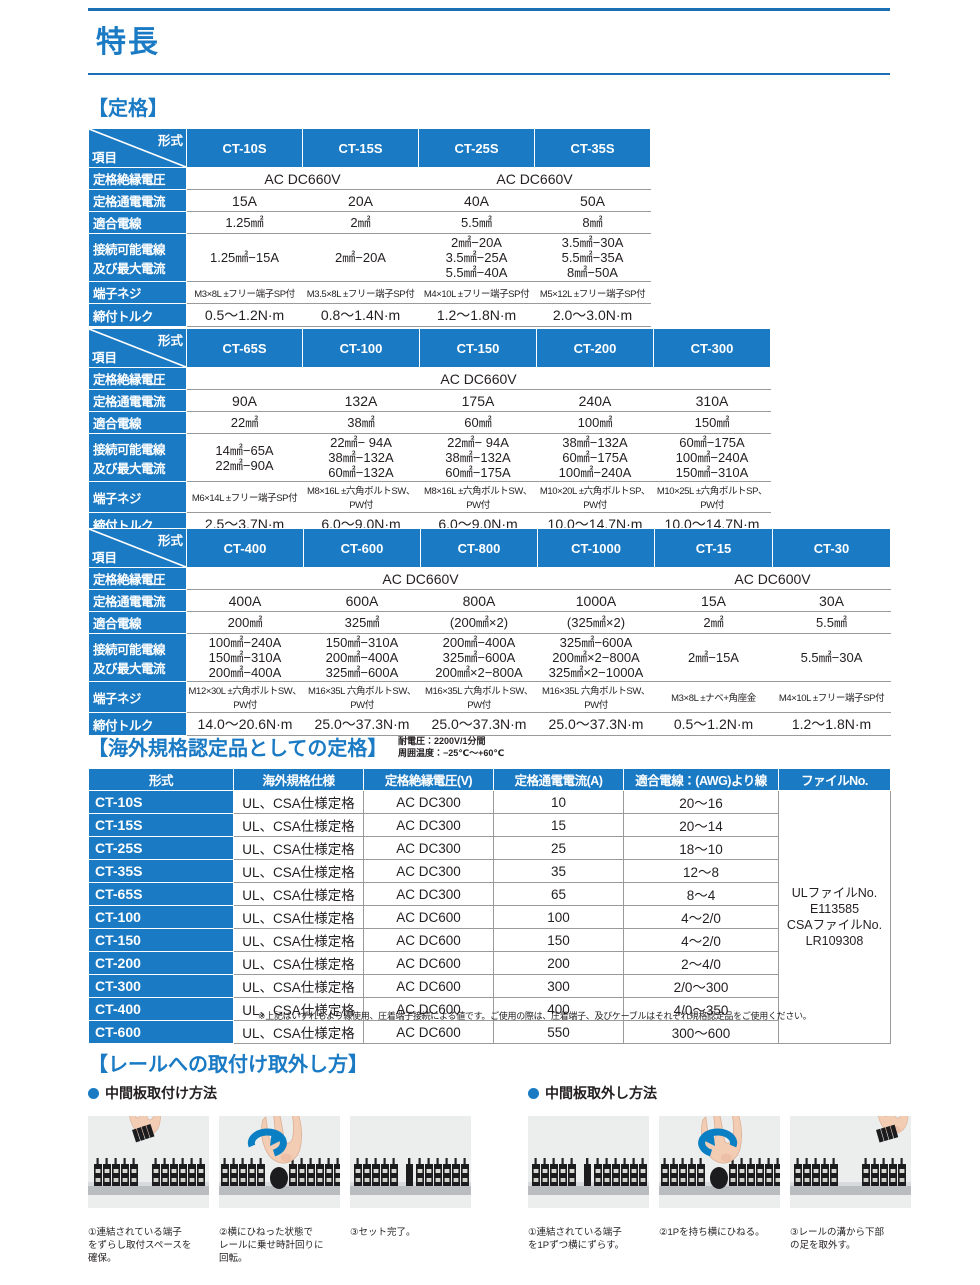 The height and width of the screenshot is (1285, 980). What do you see at coordinates (713, 600) in the screenshot?
I see `cell-rated-current: 15A` at bounding box center [713, 600].